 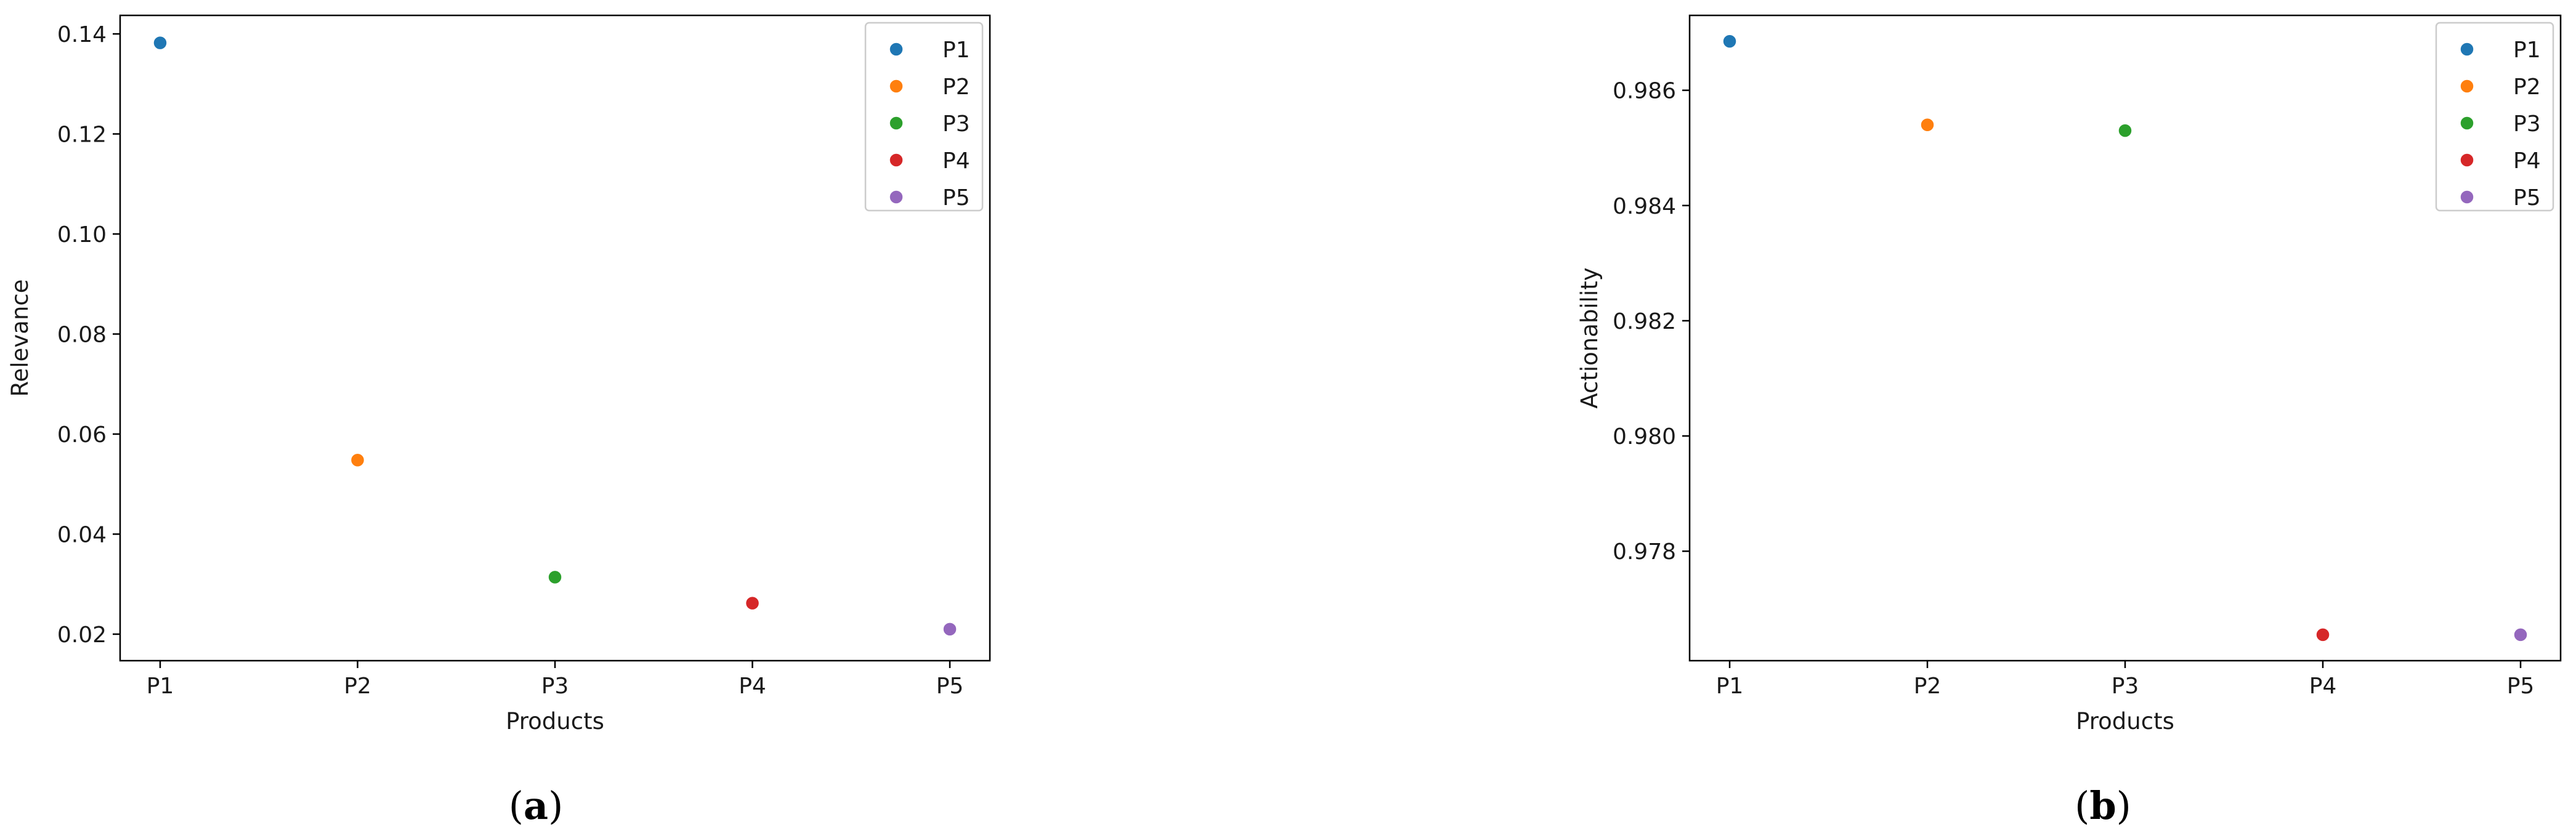 I want to click on y-tick-label: 0.06, so click(x=82, y=435).